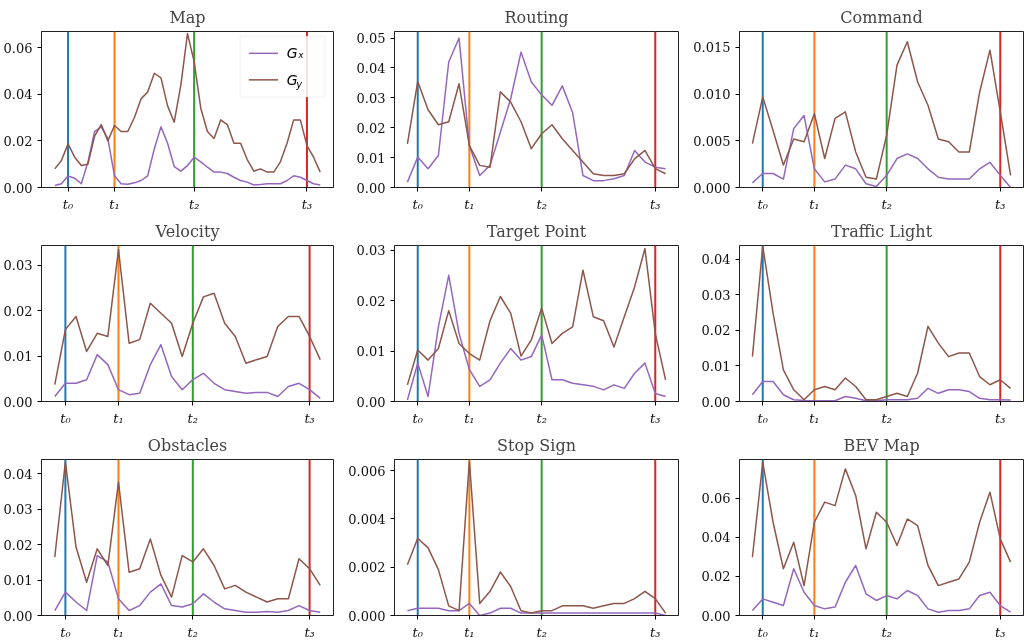 This screenshot has width=1036, height=642. Describe the element at coordinates (367, 568) in the screenshot. I see `y-tick-label: 0.002` at that location.